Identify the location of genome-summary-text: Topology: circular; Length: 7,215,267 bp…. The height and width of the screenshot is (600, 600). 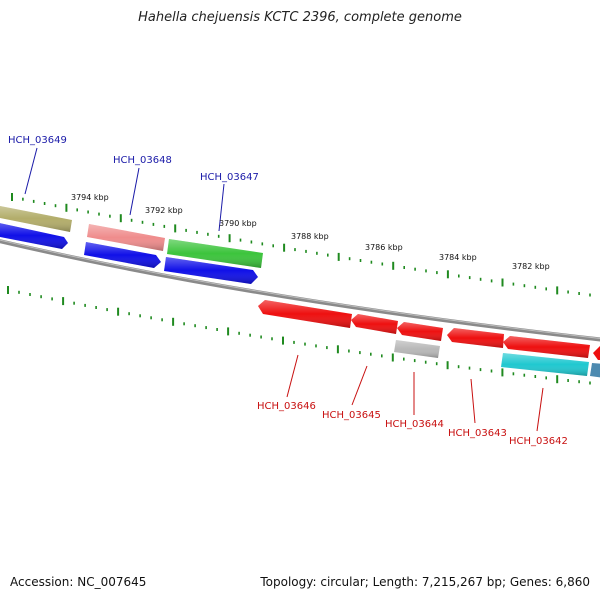
(425, 582).